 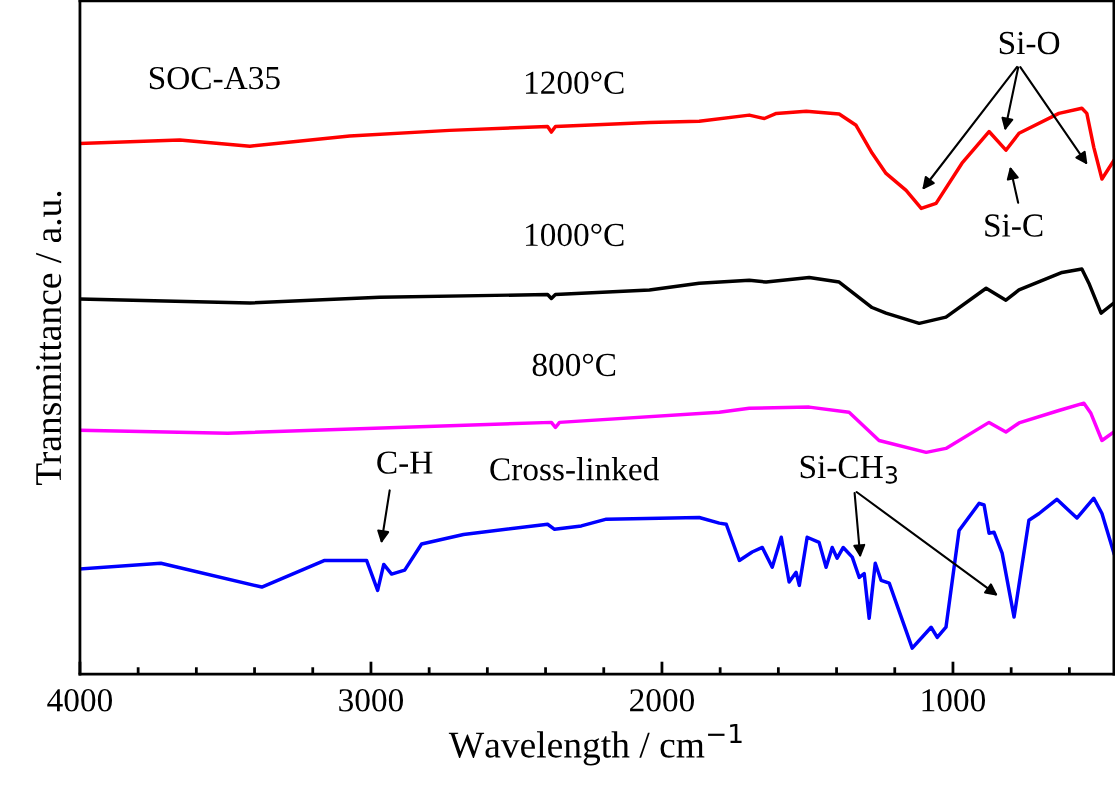 I want to click on x-tick-label: 3000, so click(x=371, y=700).